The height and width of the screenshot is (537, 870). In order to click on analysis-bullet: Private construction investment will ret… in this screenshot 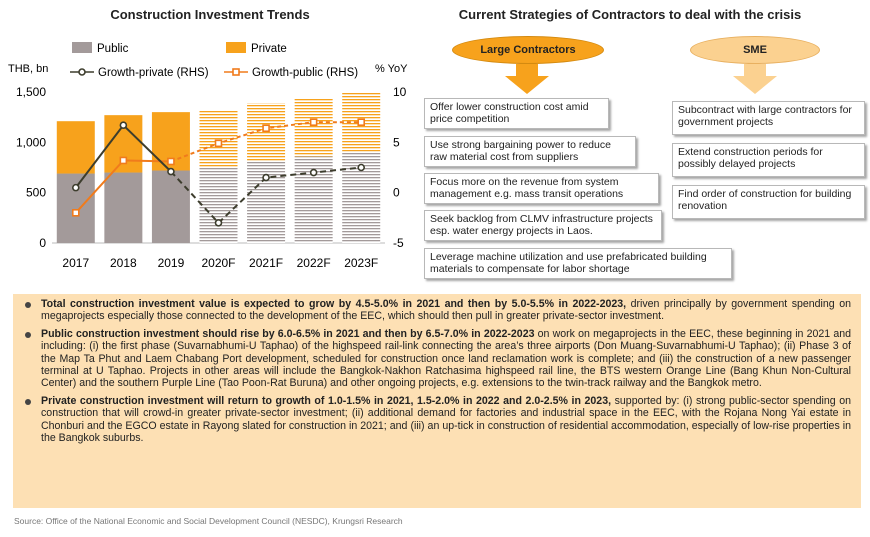, I will do `click(436, 420)`.